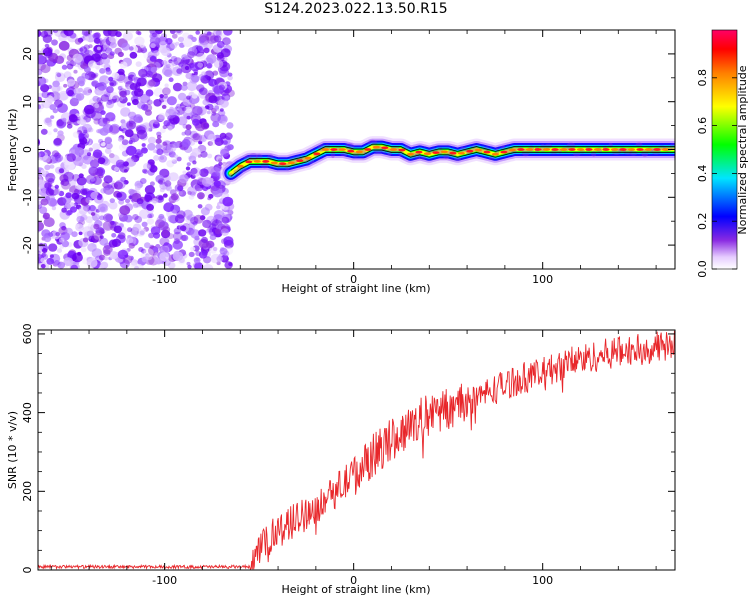  What do you see at coordinates (164, 279) in the screenshot?
I see `x-tick-label-top: -100` at bounding box center [164, 279].